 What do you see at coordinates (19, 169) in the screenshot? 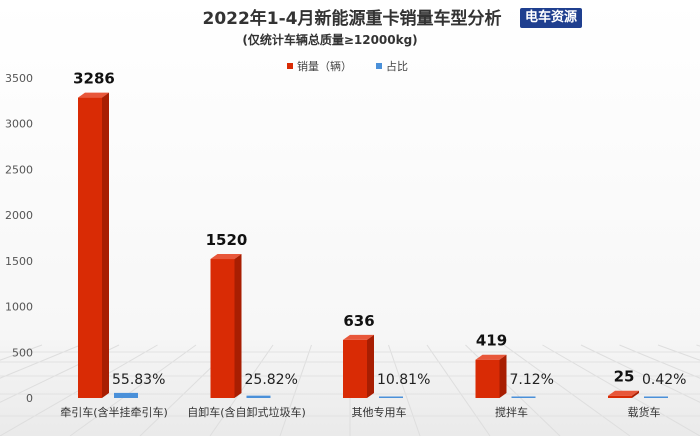
I see `y-tick-label: 2500` at bounding box center [19, 169].